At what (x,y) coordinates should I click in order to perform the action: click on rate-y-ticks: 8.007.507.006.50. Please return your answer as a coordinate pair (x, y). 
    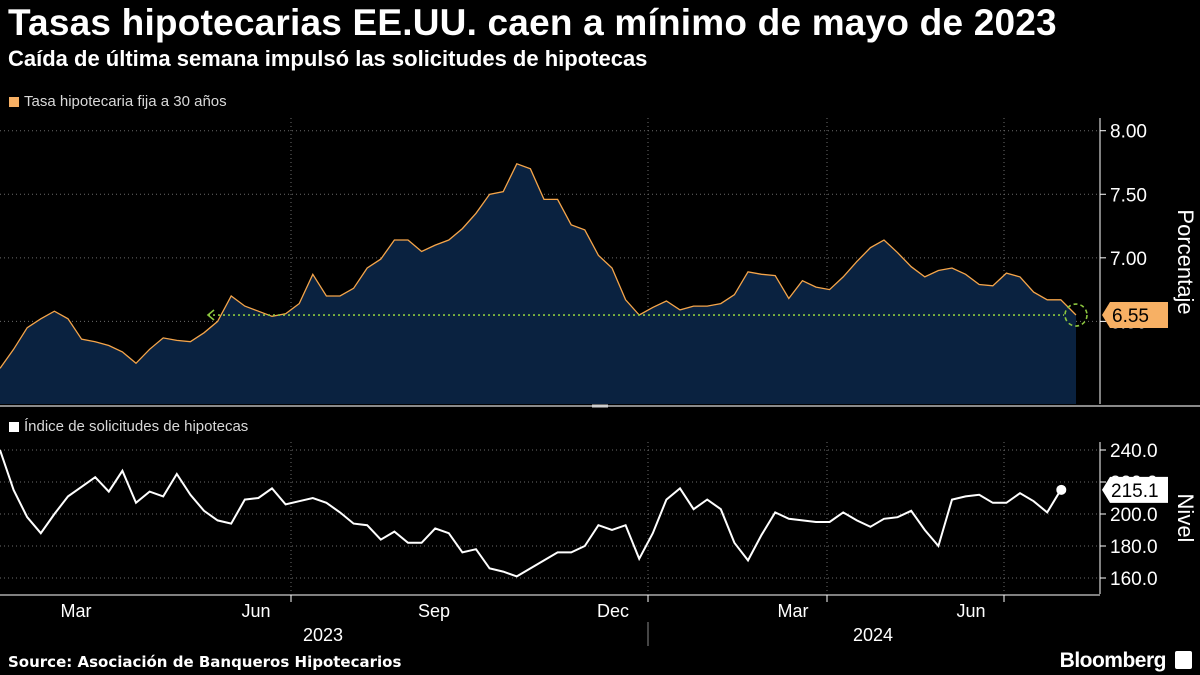
    Looking at the image, I should click on (1123, 227).